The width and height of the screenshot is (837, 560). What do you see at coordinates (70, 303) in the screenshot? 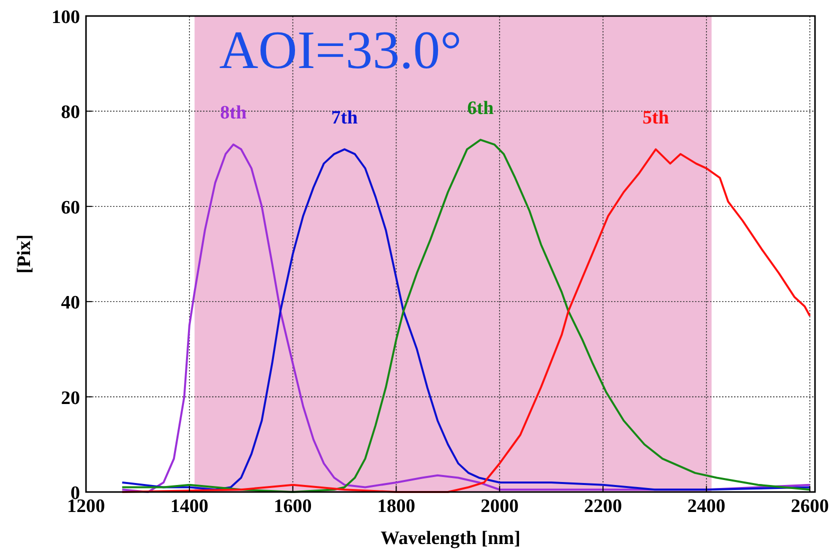
I see `y-tick-label: 40` at bounding box center [70, 303].